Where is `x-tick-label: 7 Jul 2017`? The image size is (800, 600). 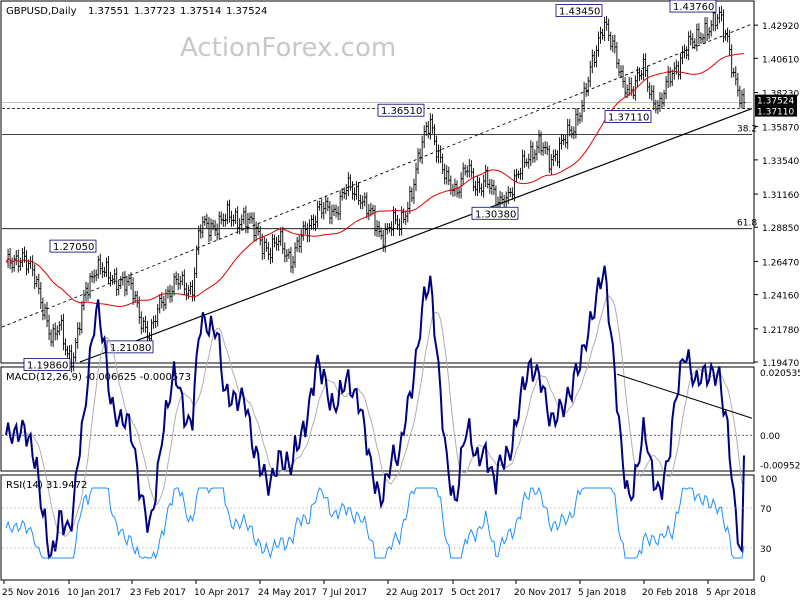
x-tick-label: 7 Jul 2017 is located at coordinates (344, 593).